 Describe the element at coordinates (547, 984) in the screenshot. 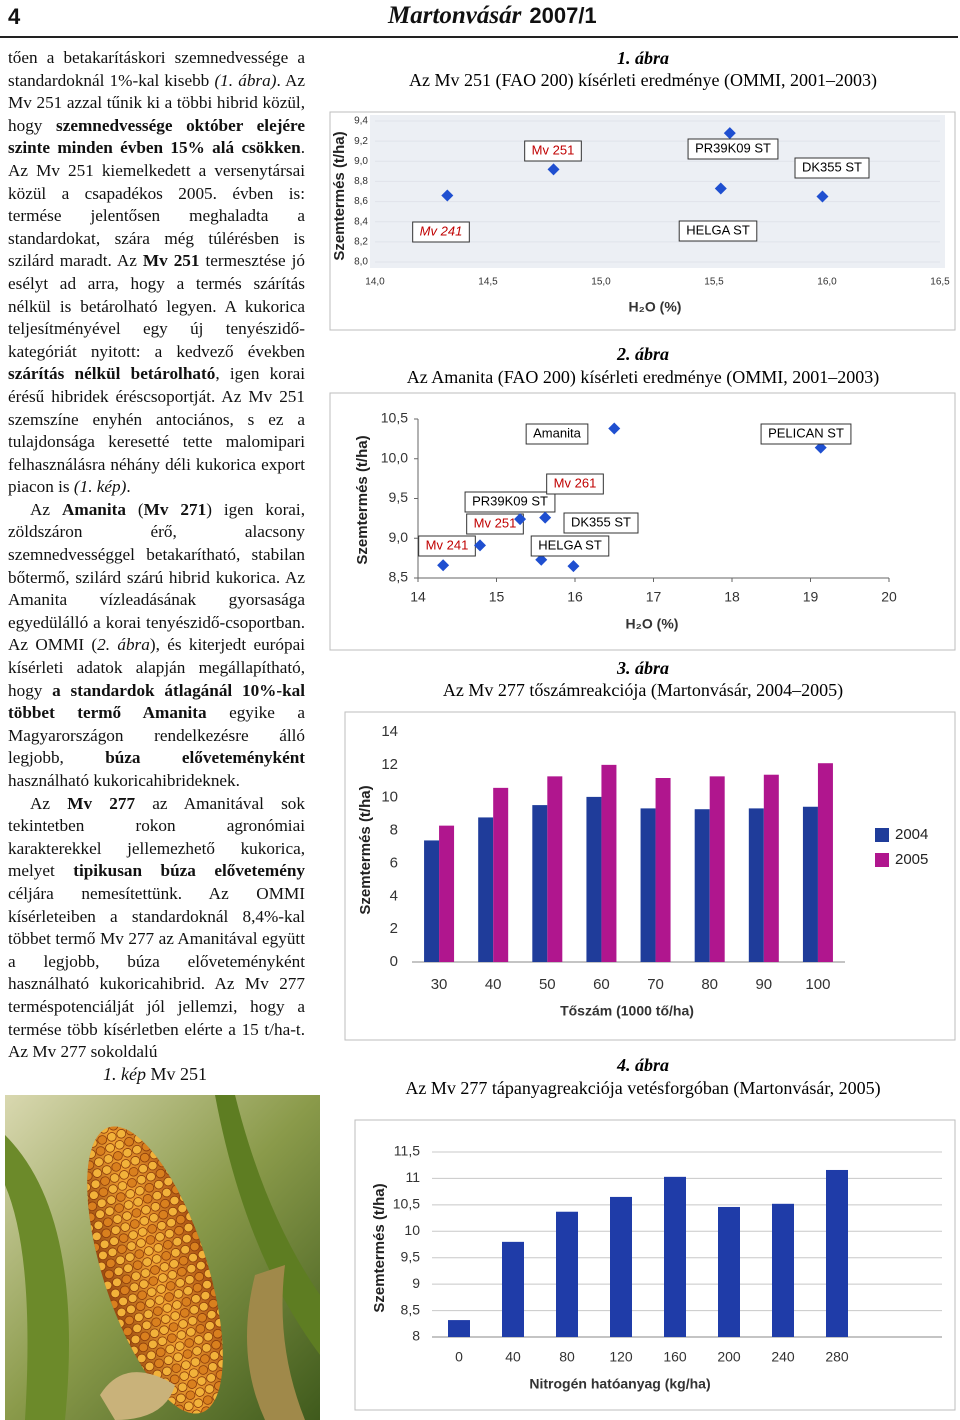

I see `x-tick-label: 50` at that location.